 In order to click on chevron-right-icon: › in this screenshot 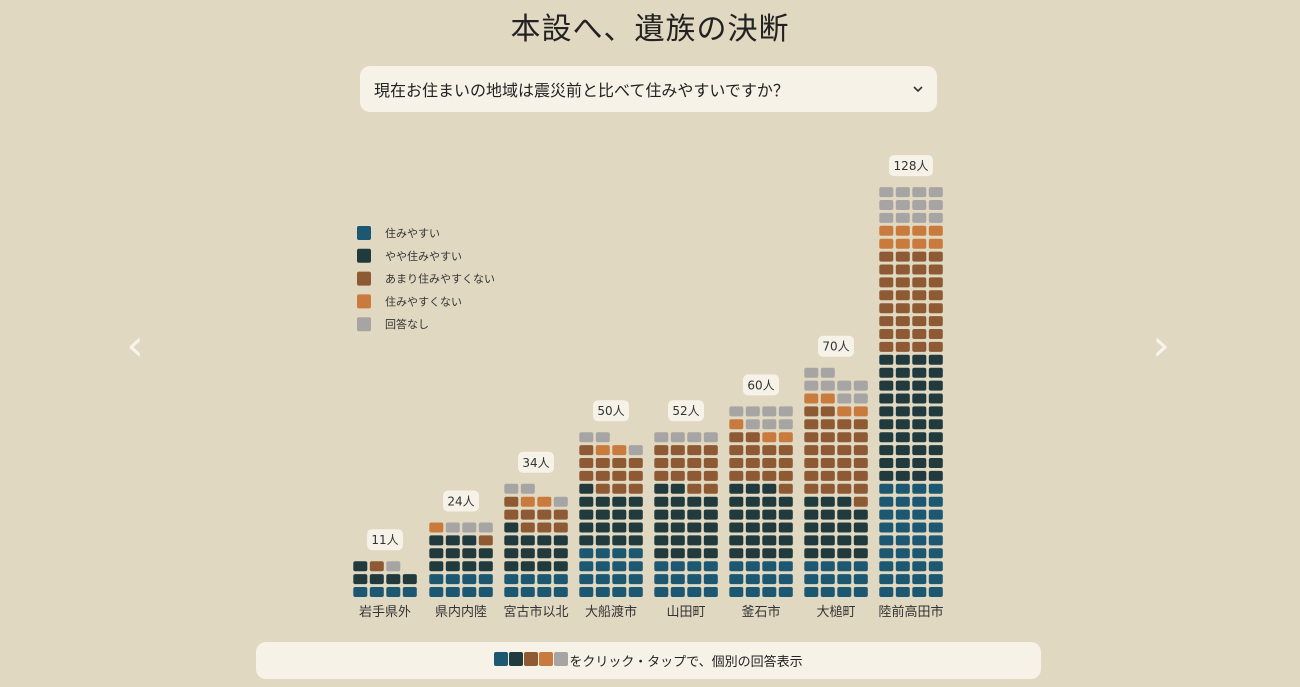, I will do `click(1161, 345)`.